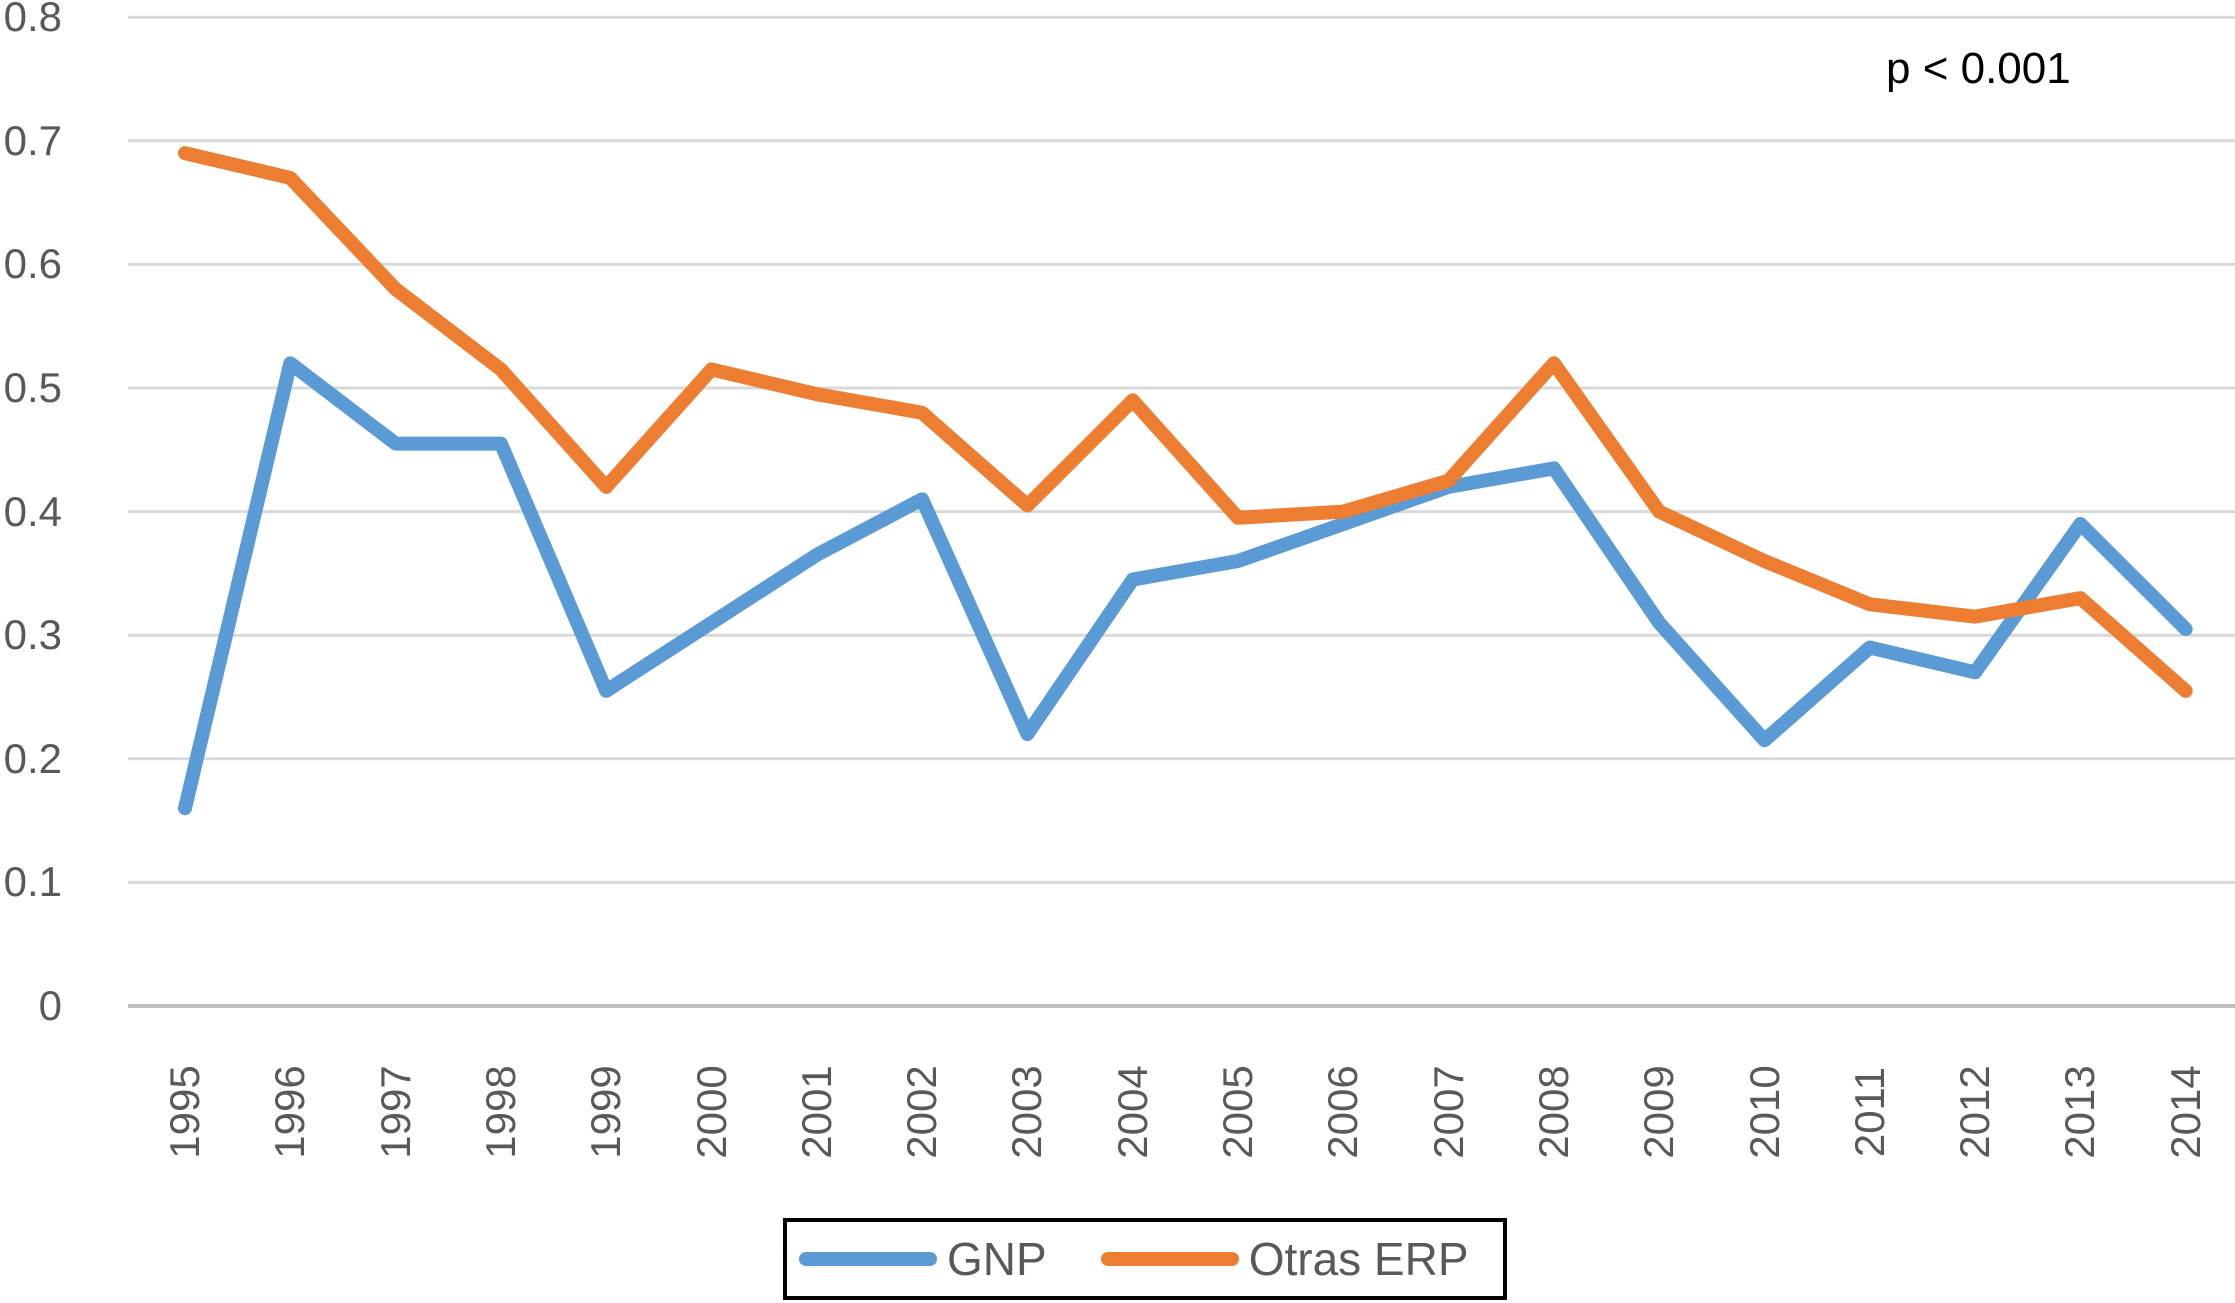  I want to click on otras-erp-legend-swatch, so click(1169, 1259).